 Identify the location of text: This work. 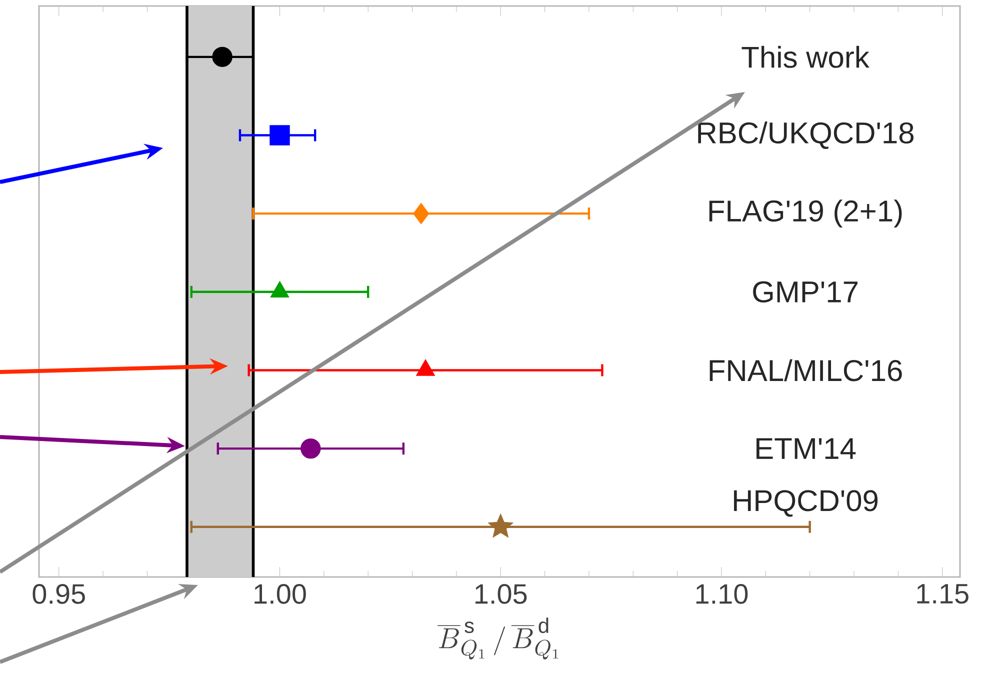
(806, 57).